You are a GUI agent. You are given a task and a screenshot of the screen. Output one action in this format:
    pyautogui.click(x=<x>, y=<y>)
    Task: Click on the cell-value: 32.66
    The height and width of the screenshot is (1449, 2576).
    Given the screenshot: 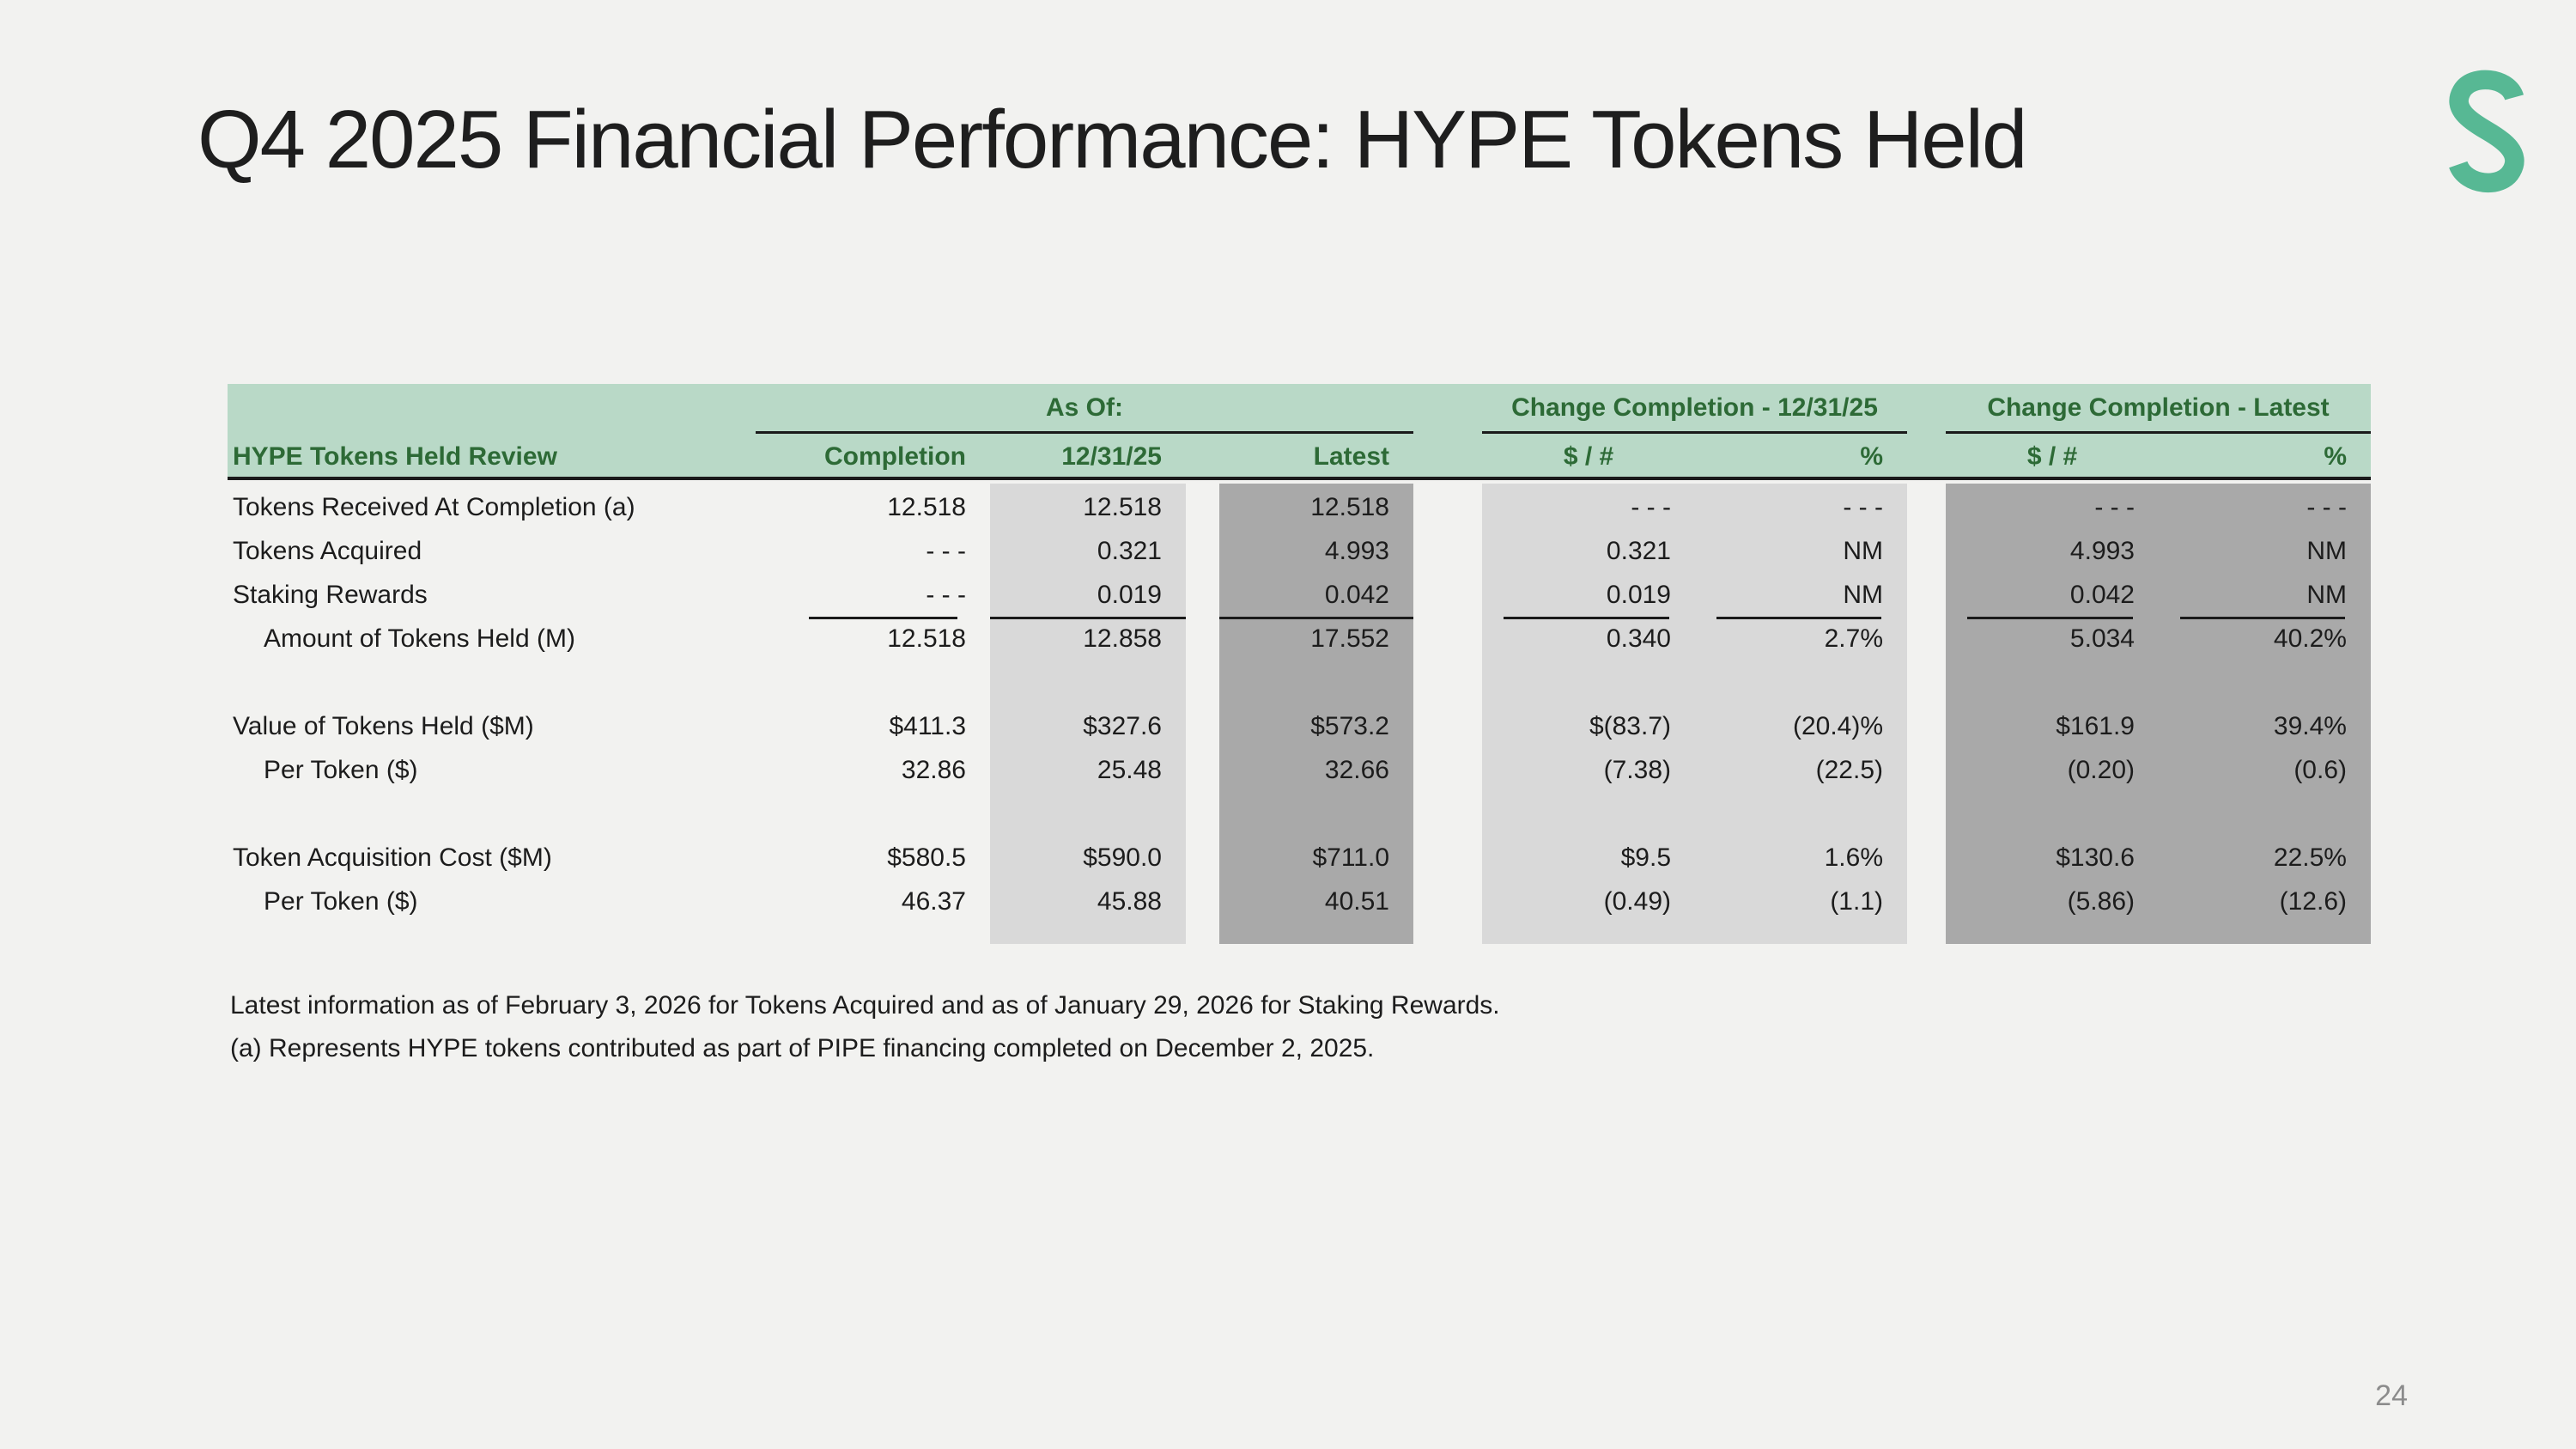 What is the action you would take?
    pyautogui.click(x=1356, y=769)
    